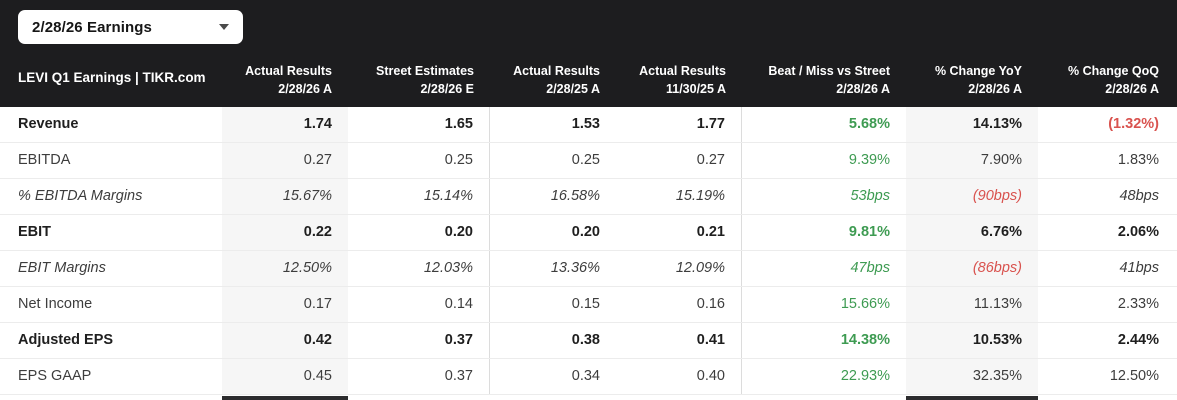 The image size is (1177, 400). What do you see at coordinates (679, 232) in the screenshot?
I see `cell-actual-prior-quarter: 0.21` at bounding box center [679, 232].